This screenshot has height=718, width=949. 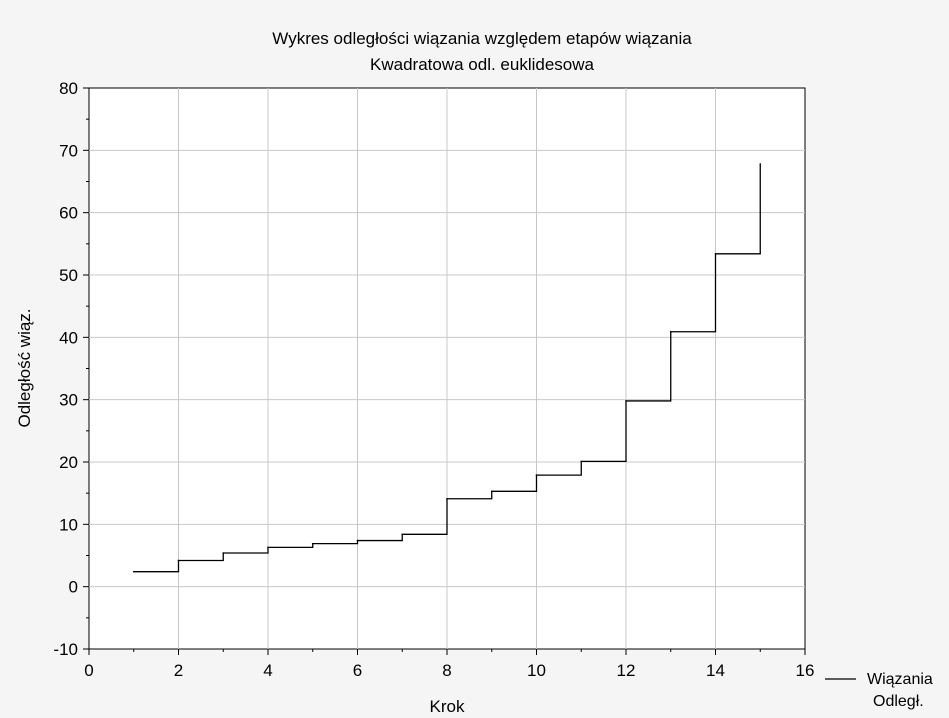 I want to click on y-tick-label: 60, so click(x=68, y=213).